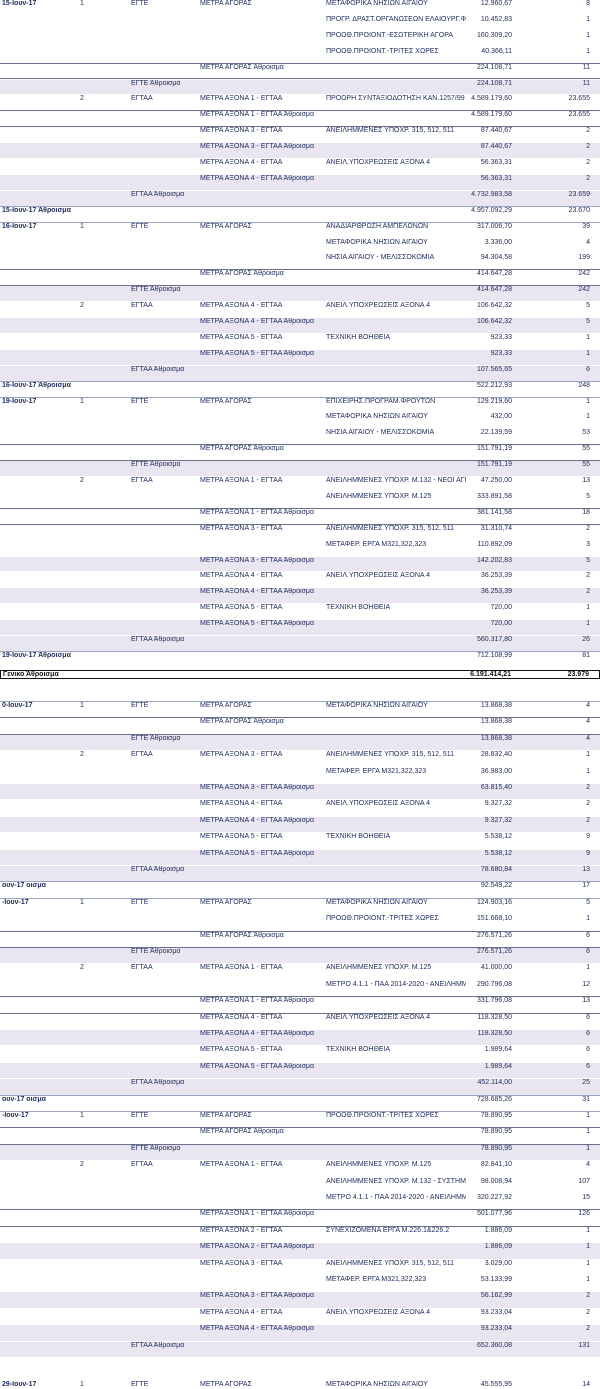  Describe the element at coordinates (300, 627) in the screenshot. I see `table-row: ΜΕΤΡΑ ΑΞΟΝΑ 5 - ΕΓΤΑΑ Άθροισμα 720,00 1` at that location.